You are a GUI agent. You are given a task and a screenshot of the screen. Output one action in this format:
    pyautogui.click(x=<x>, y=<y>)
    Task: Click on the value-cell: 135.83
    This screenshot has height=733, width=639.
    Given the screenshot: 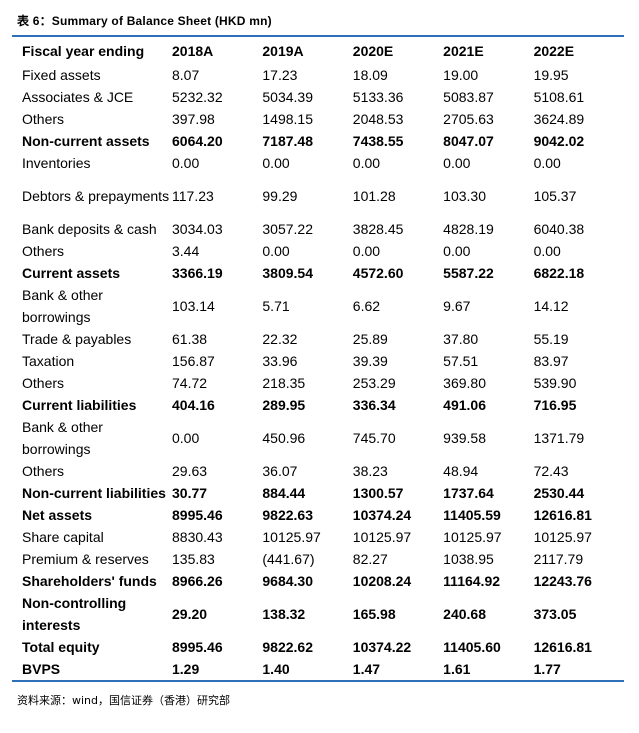 What is the action you would take?
    pyautogui.click(x=193, y=559)
    